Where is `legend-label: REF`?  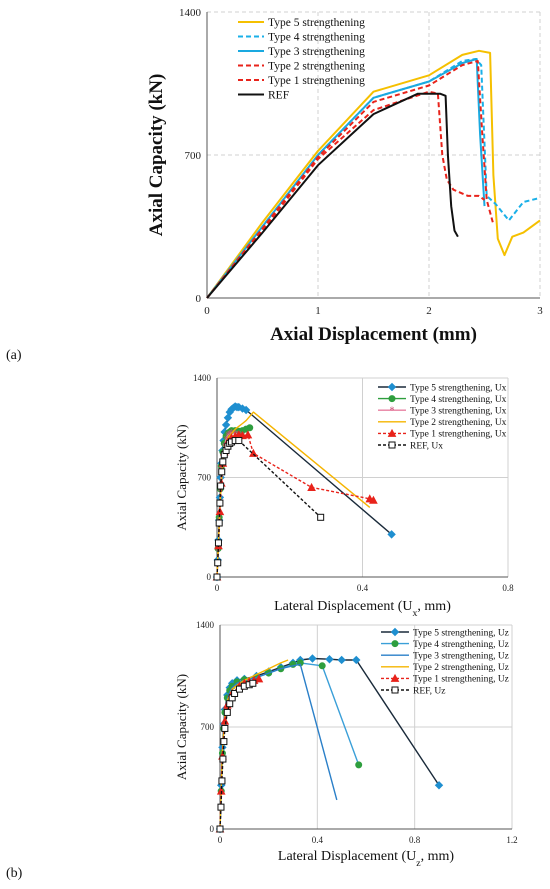
legend-label: REF is located at coordinates (278, 96).